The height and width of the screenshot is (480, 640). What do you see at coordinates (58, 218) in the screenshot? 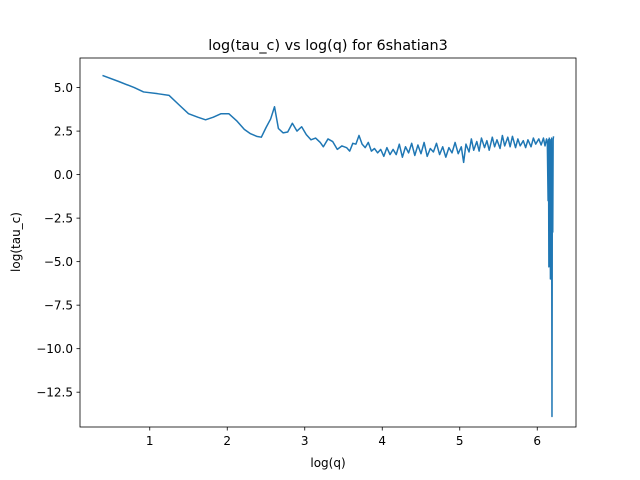
I see `y-tick-label: −2.5` at bounding box center [58, 218].